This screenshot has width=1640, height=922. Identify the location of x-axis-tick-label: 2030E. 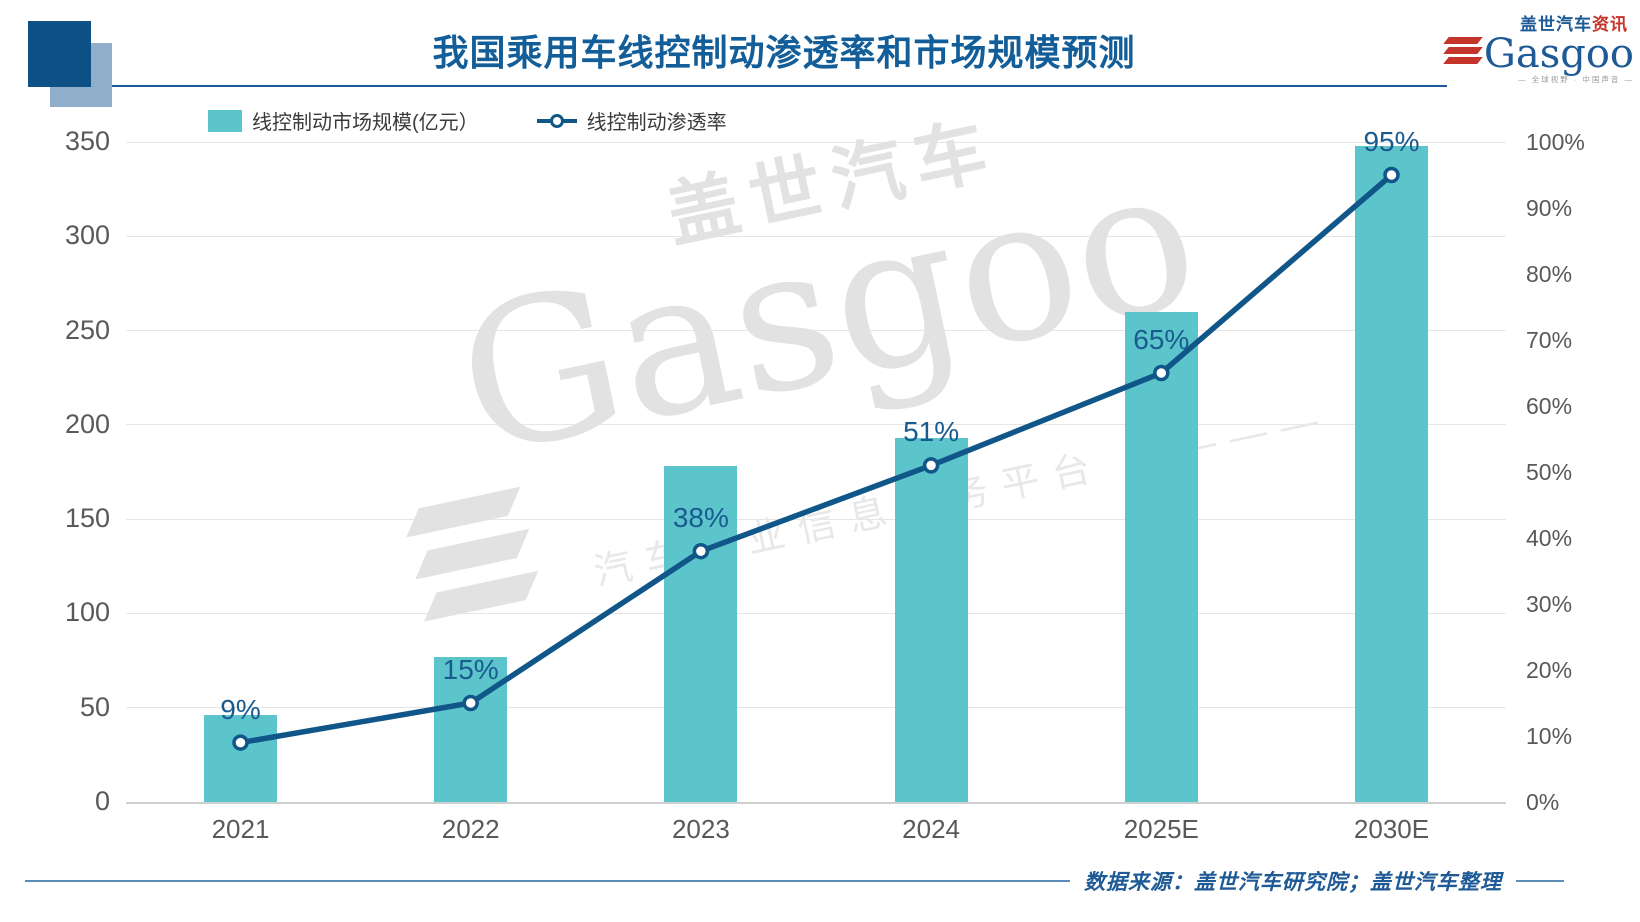
(1391, 829).